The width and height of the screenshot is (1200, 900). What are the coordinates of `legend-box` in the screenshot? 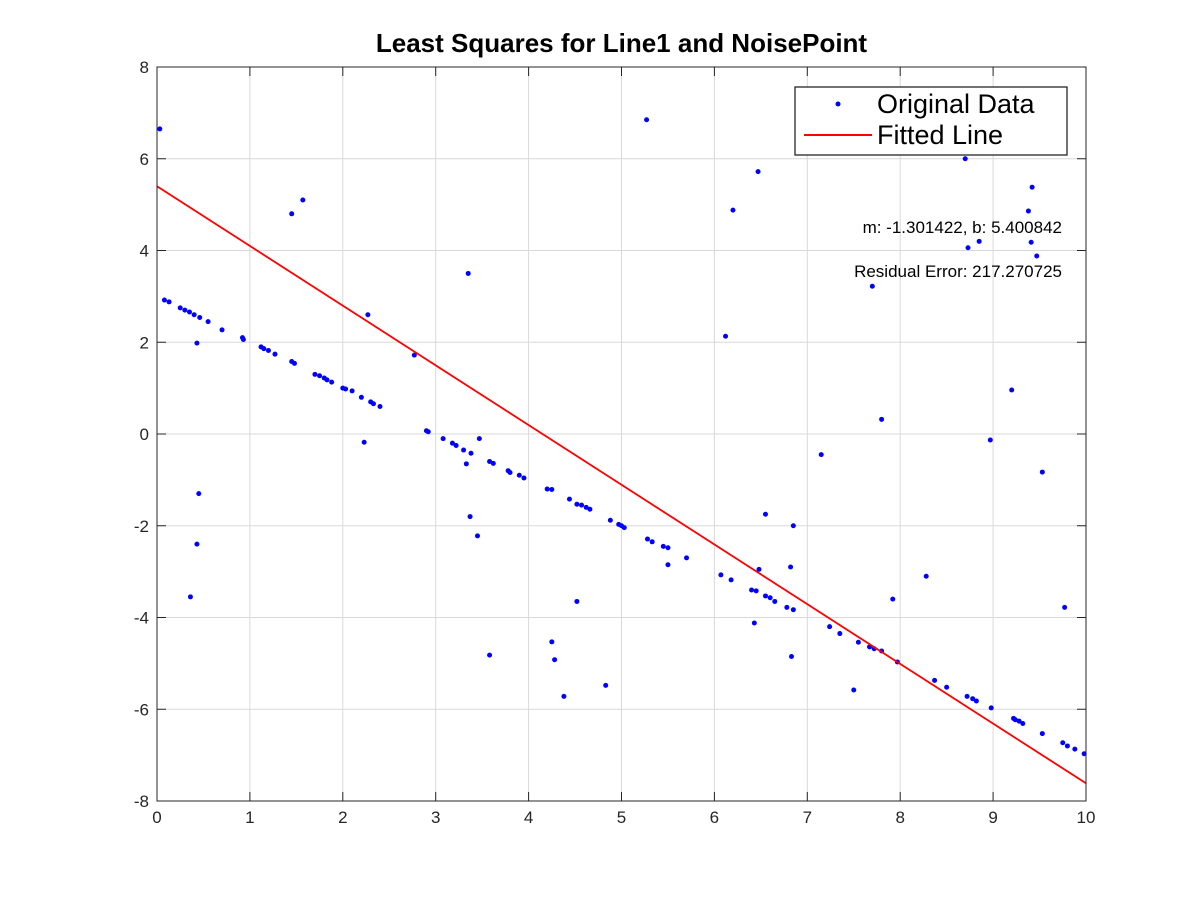 It's located at (931, 121).